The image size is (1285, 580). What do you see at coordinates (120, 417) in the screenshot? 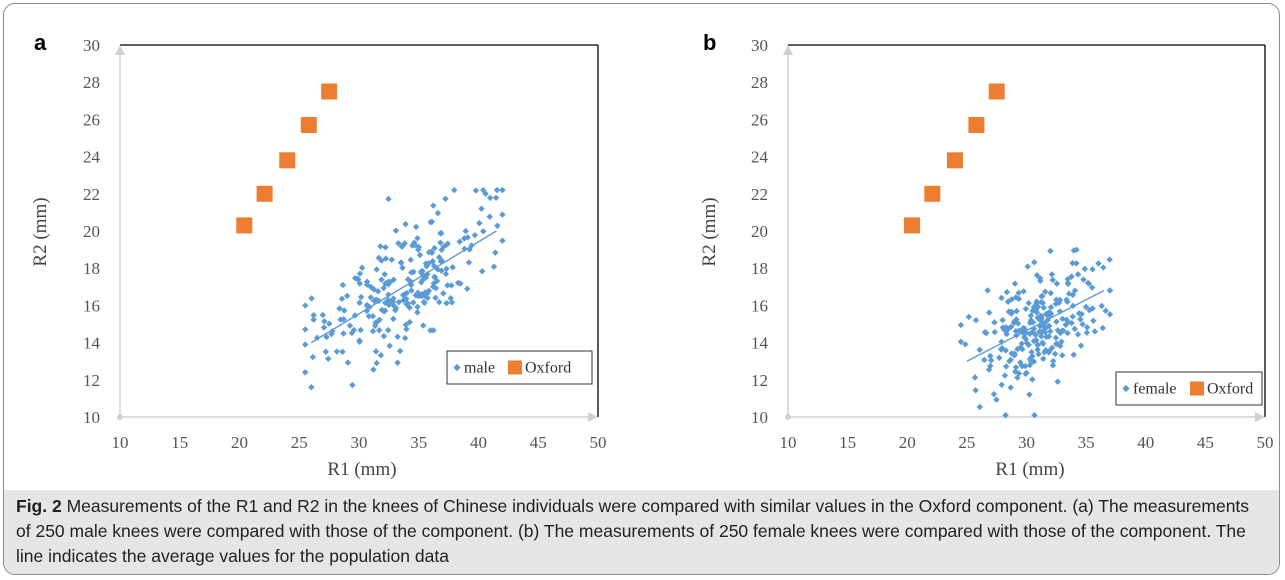
I see `axis-origin` at bounding box center [120, 417].